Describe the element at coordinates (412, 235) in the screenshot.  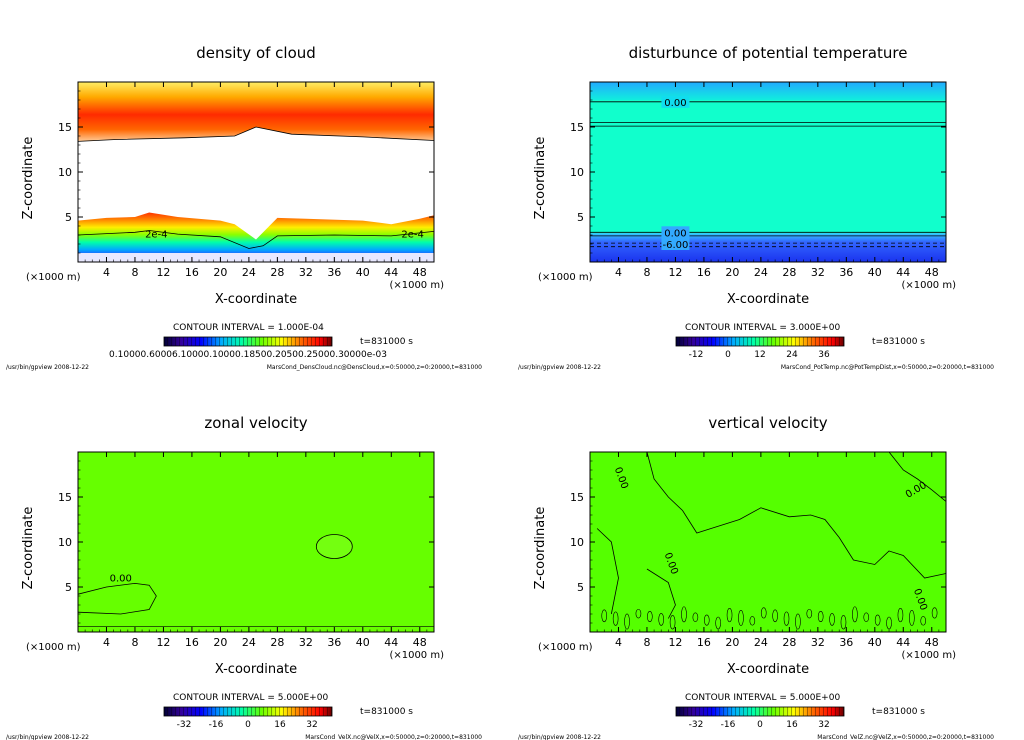
I see `contour-label: 2e-4` at that location.